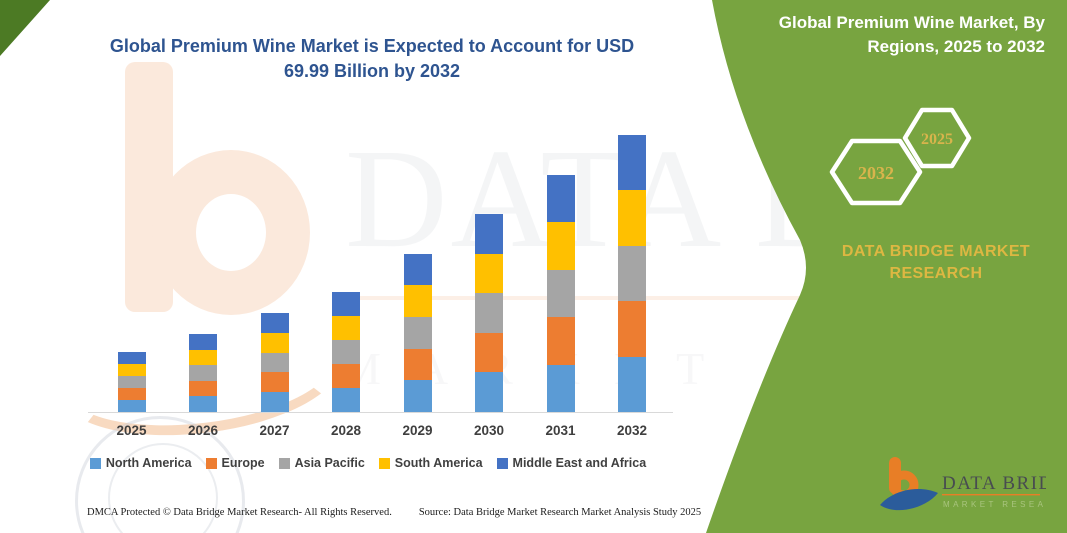 This screenshot has height=533, width=1067. I want to click on axis-label-2030: 2030, so click(489, 430).